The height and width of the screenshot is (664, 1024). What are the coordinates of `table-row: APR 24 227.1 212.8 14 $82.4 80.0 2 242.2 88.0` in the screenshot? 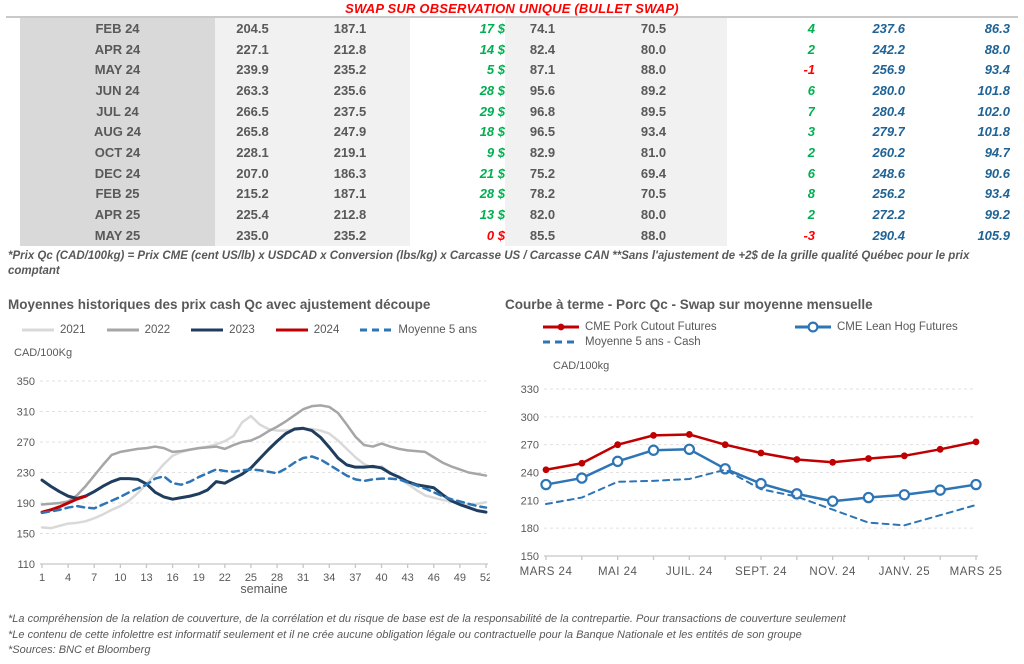 It's located at (515, 49).